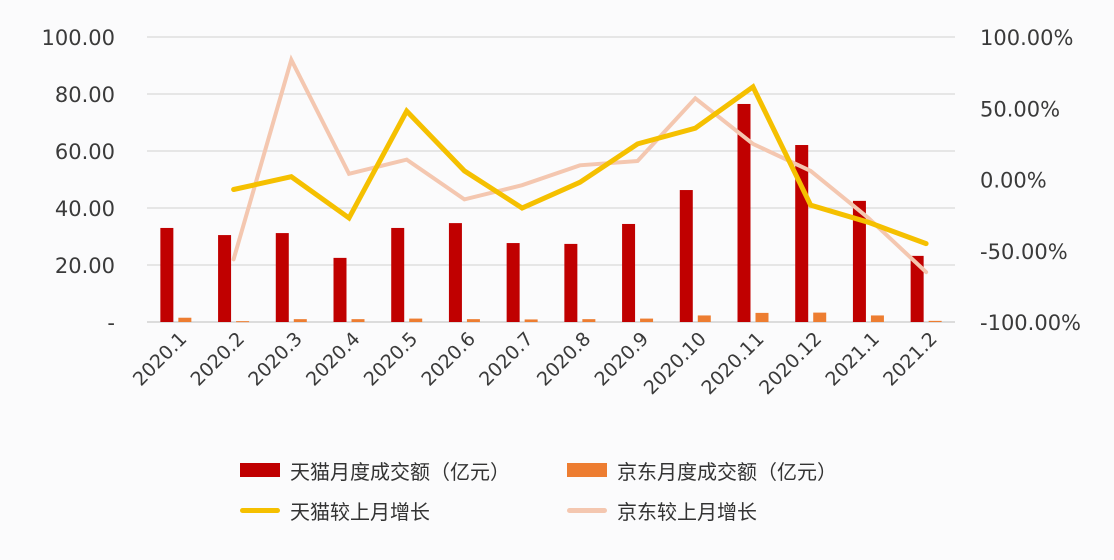  Describe the element at coordinates (85, 152) in the screenshot. I see `left-tick-label: 60.00` at that location.